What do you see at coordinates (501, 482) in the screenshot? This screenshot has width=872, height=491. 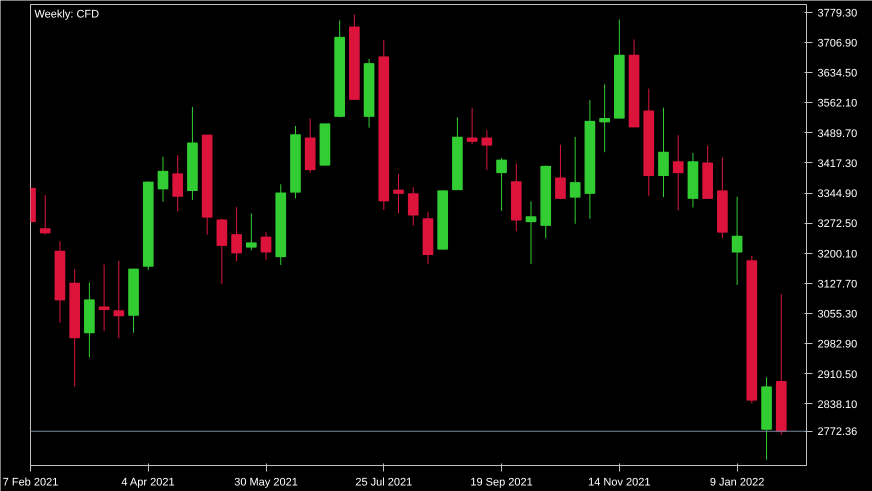 I see `x-tick-label: 19 Sep 2021` at bounding box center [501, 482].